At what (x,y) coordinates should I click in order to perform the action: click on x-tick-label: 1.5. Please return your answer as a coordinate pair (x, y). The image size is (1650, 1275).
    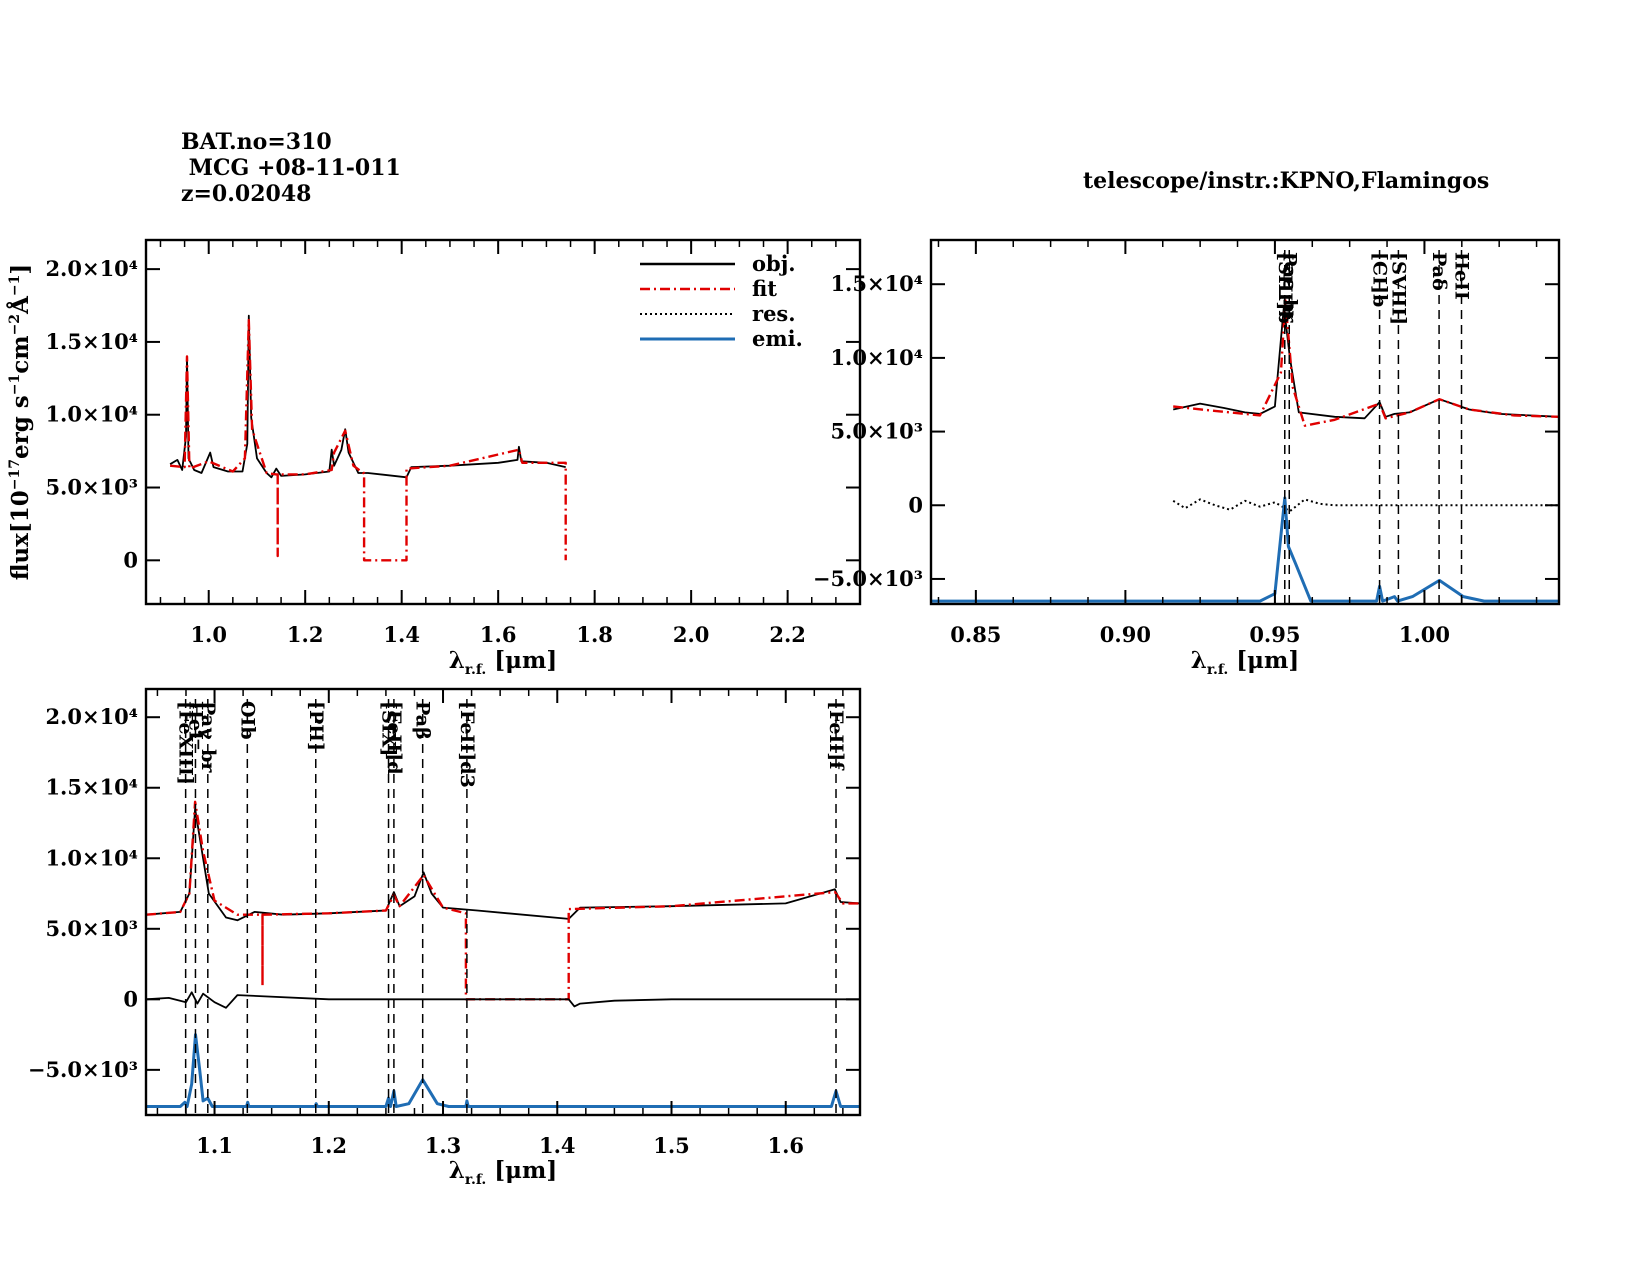
    Looking at the image, I should click on (671, 1145).